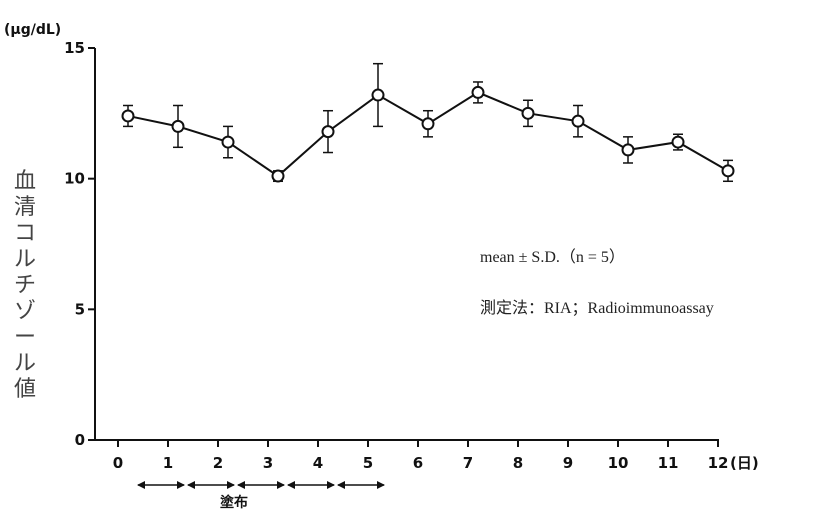 The width and height of the screenshot is (821, 511). What do you see at coordinates (552, 257) in the screenshot?
I see `stats-note: mean ± S.D.（n = 5）` at bounding box center [552, 257].